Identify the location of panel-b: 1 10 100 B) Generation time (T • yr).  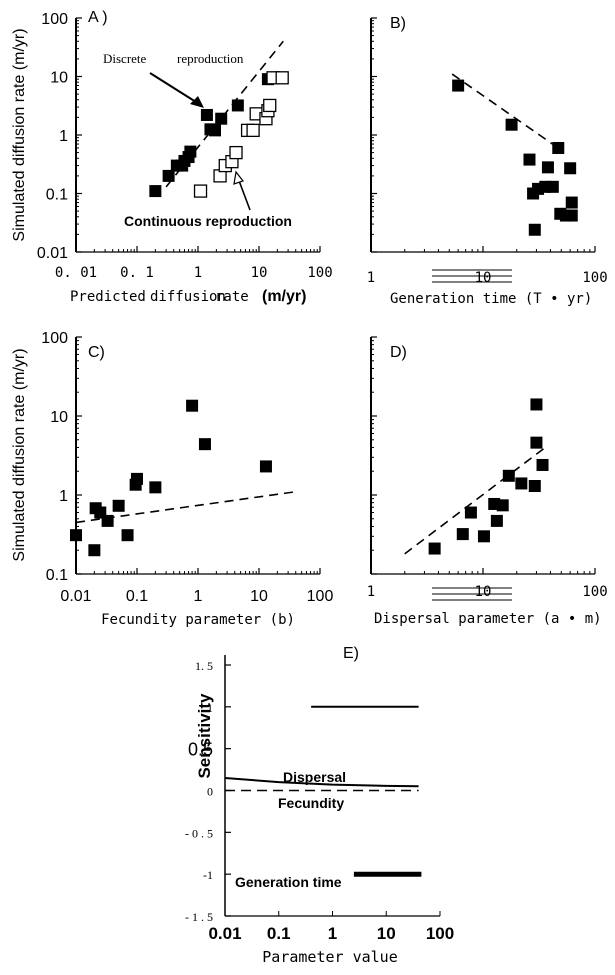
(487, 161).